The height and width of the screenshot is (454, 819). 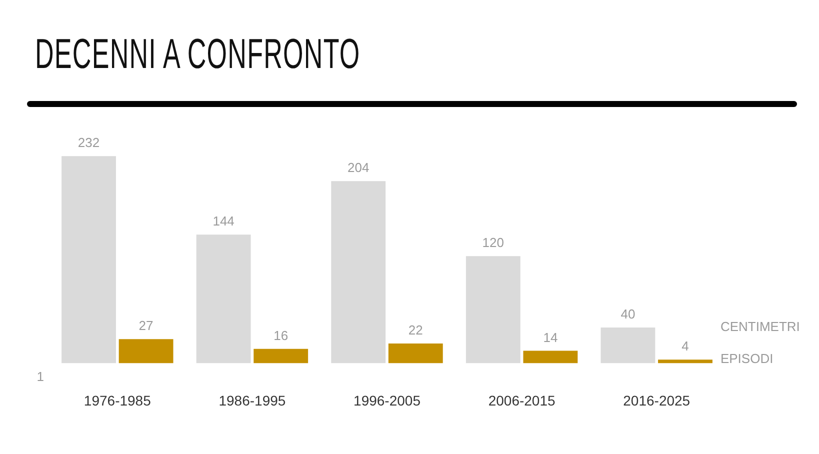 What do you see at coordinates (522, 400) in the screenshot?
I see `x-tick-label: 2006-2015` at bounding box center [522, 400].